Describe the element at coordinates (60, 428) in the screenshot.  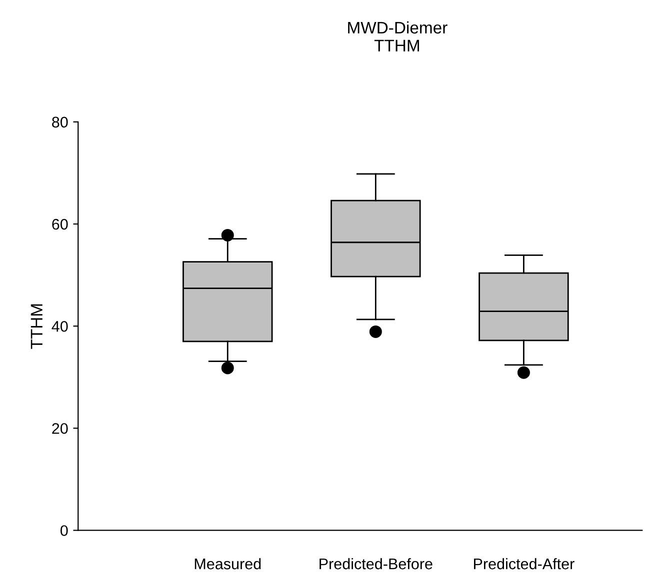
I see `y-tick-label: 20` at that location.